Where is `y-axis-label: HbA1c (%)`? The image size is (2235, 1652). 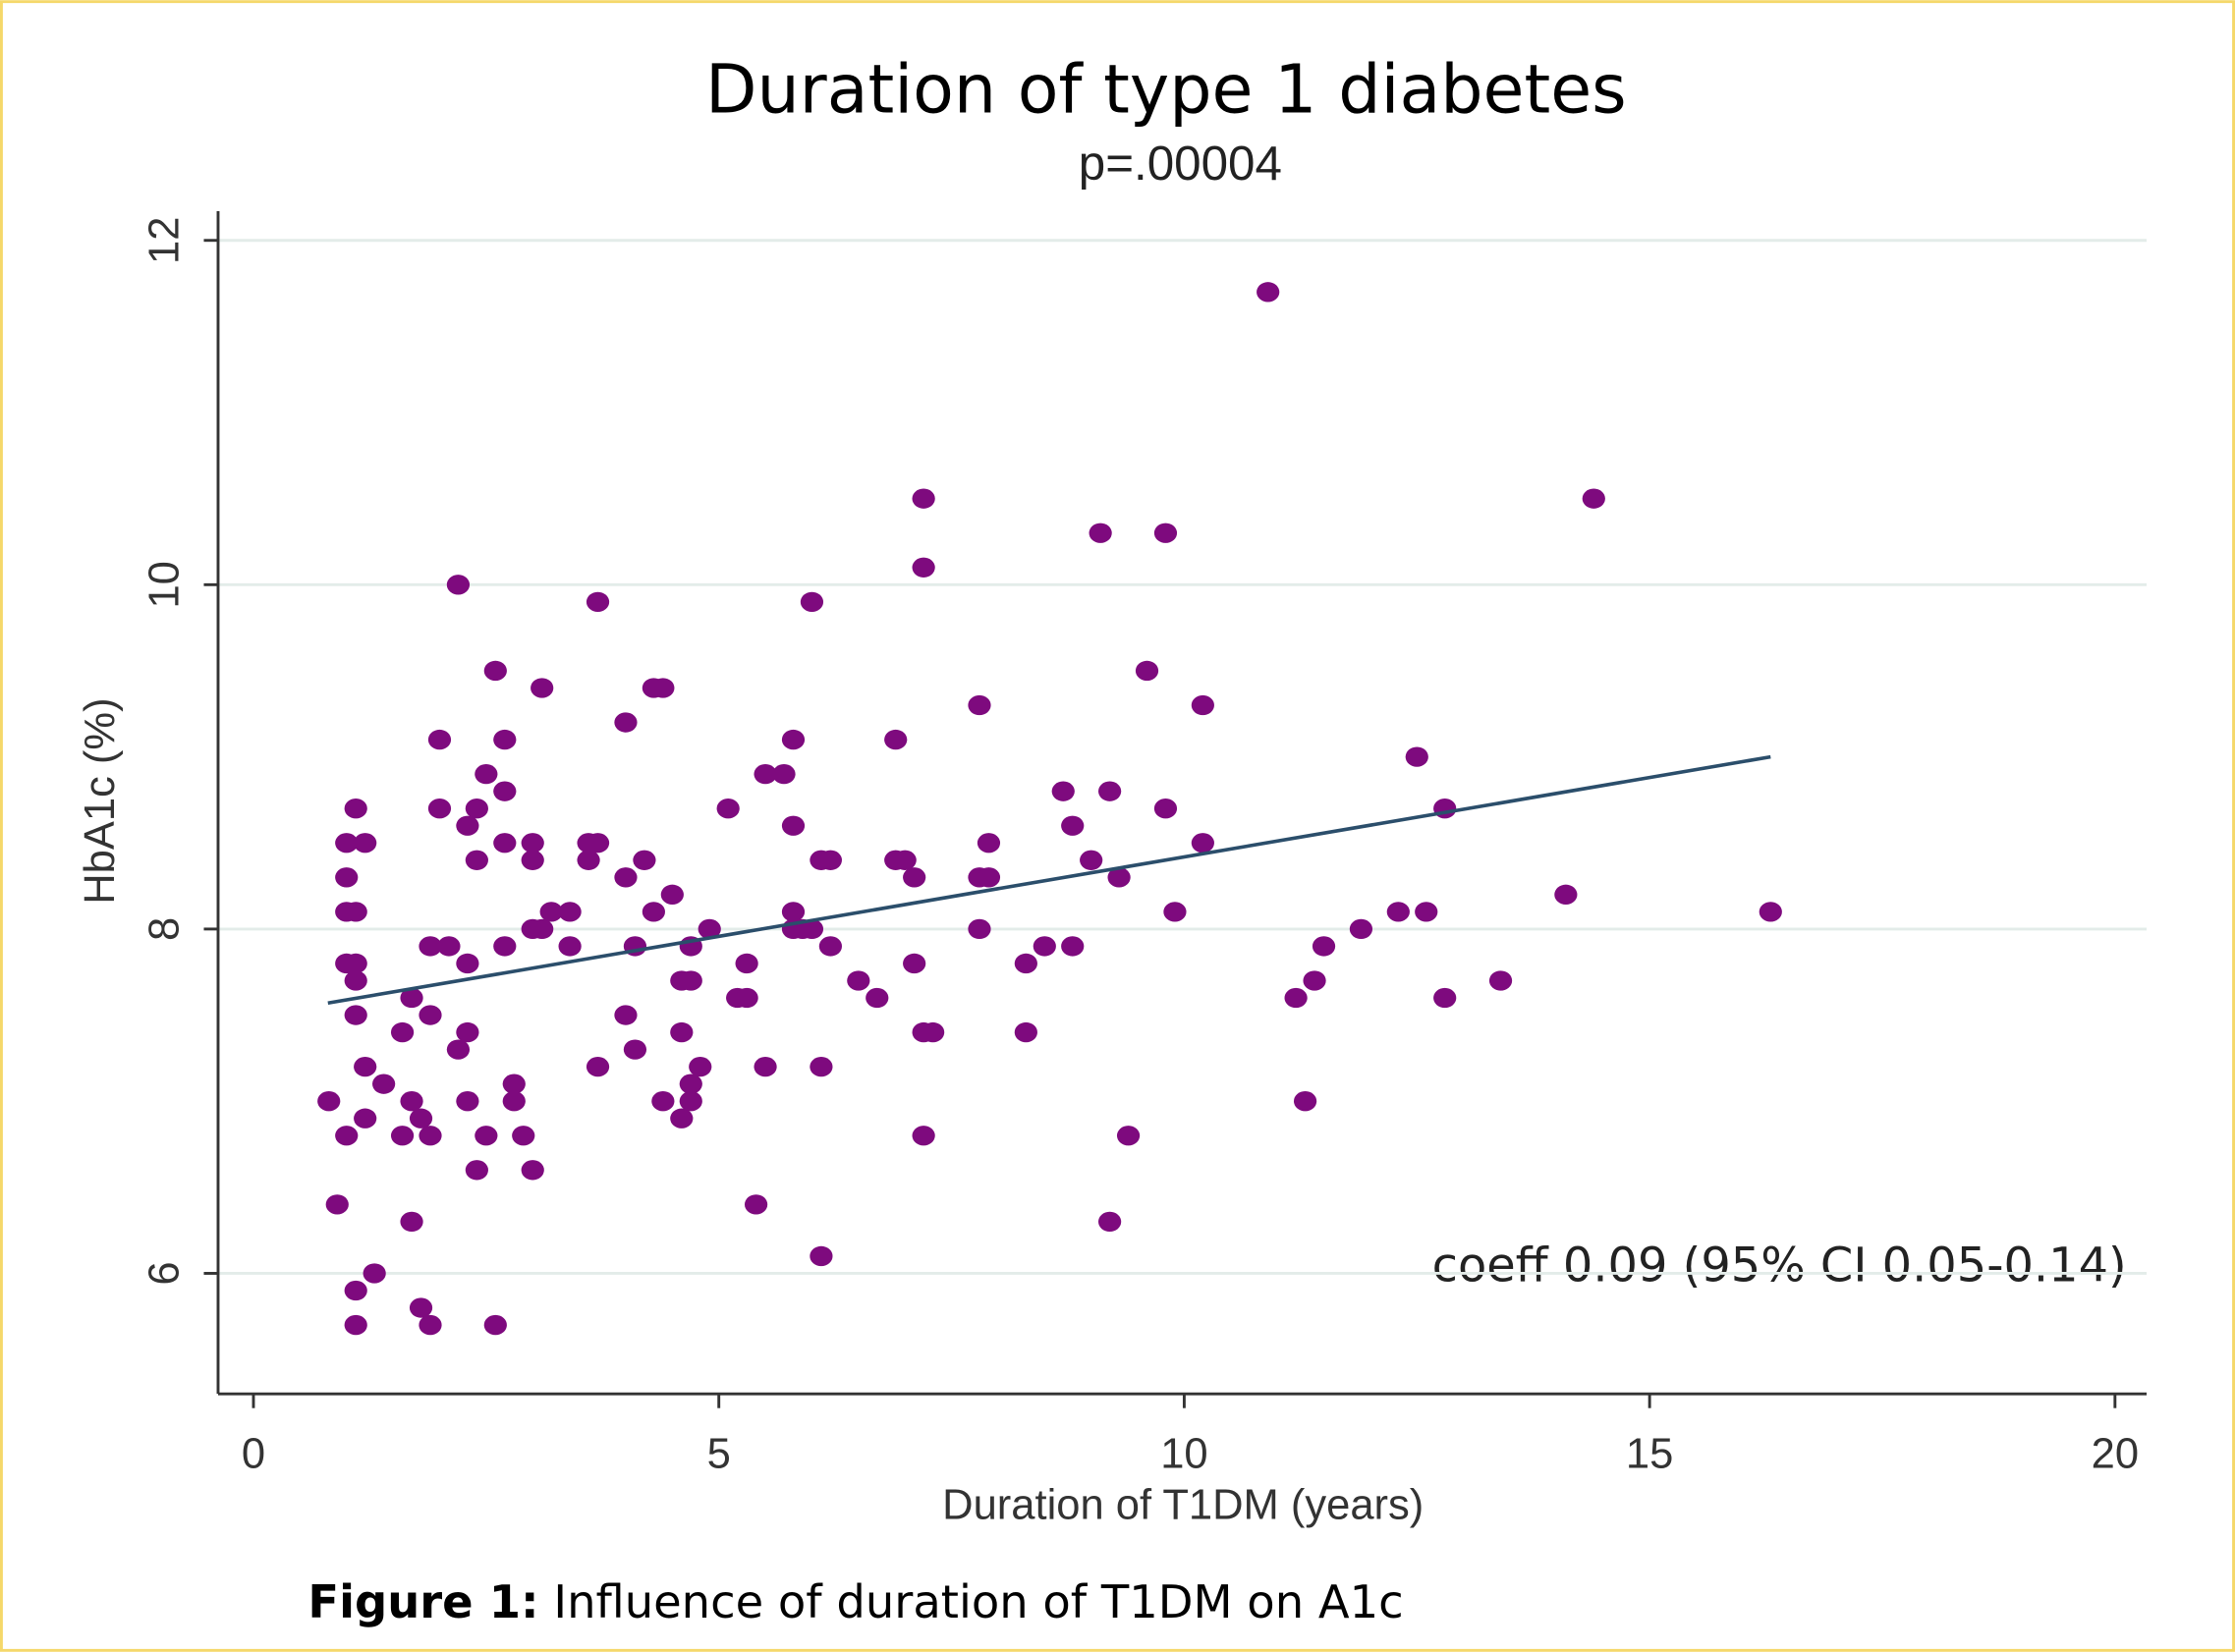 y-axis-label: HbA1c (%) is located at coordinates (100, 800).